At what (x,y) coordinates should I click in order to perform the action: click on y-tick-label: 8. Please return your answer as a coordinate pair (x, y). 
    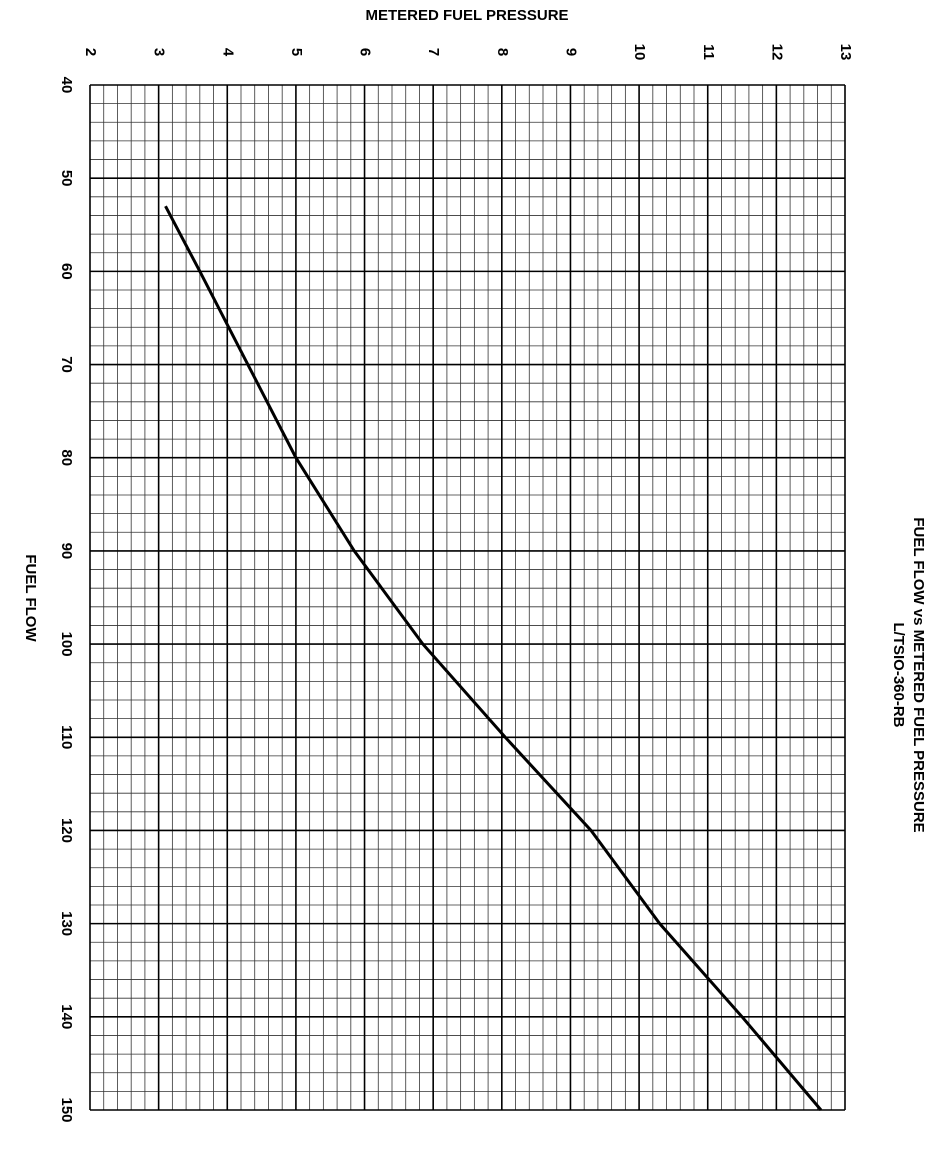
    Looking at the image, I should click on (502, 52).